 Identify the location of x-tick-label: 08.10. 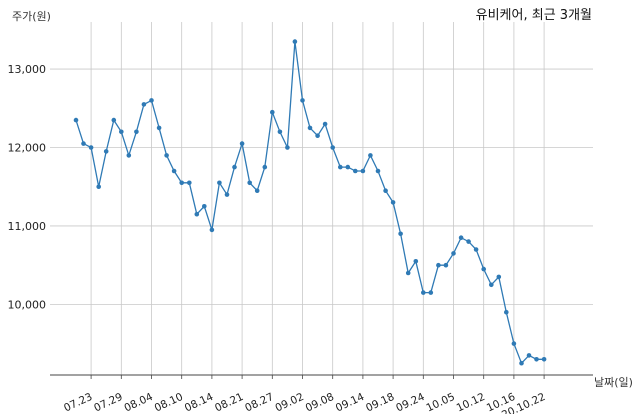
(169, 402).